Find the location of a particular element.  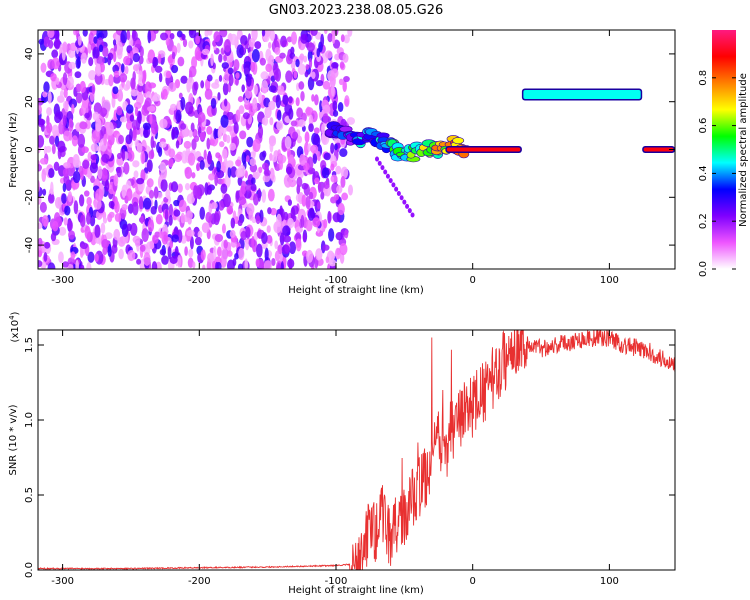

colorbar-tick-label: 0.8 is located at coordinates (703, 78).